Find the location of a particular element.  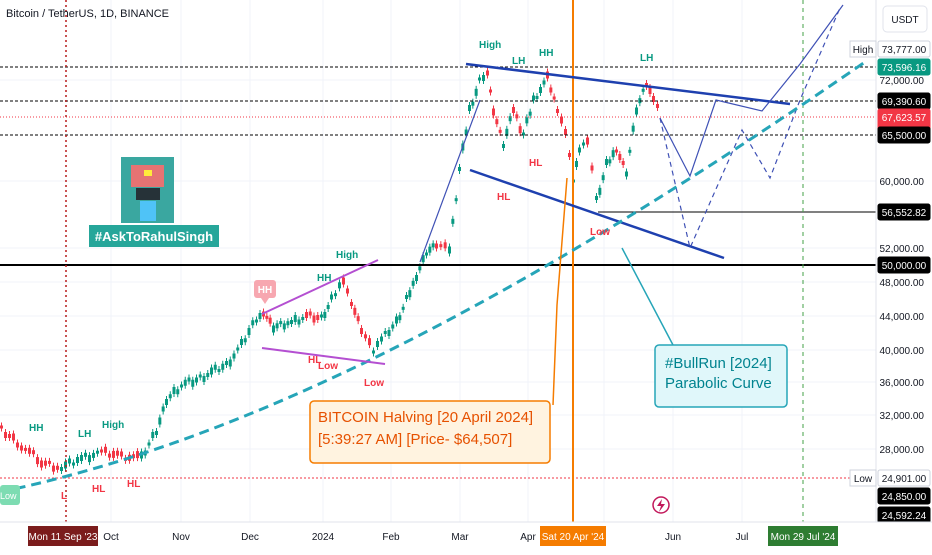

bullrun-connector is located at coordinates (647, 296).